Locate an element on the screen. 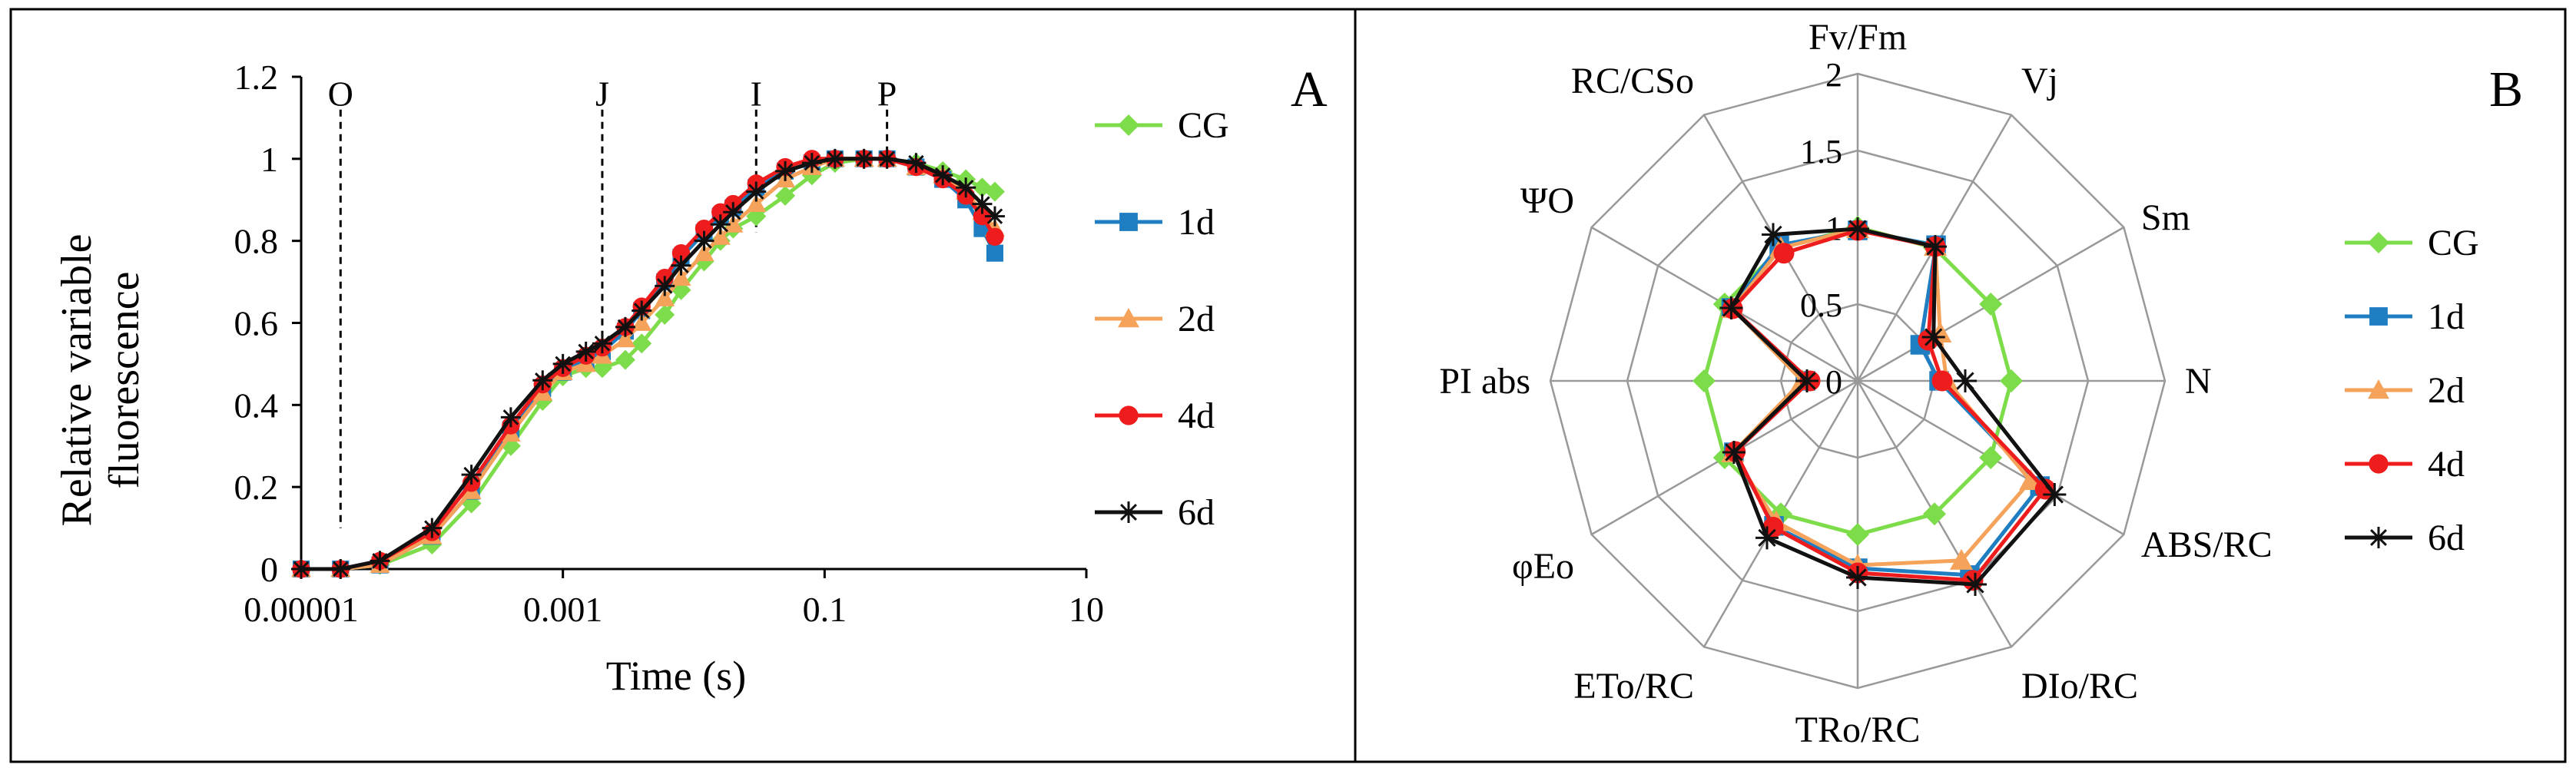 This screenshot has height=771, width=2576. y-tick-label-3: 0.6 is located at coordinates (256, 323).